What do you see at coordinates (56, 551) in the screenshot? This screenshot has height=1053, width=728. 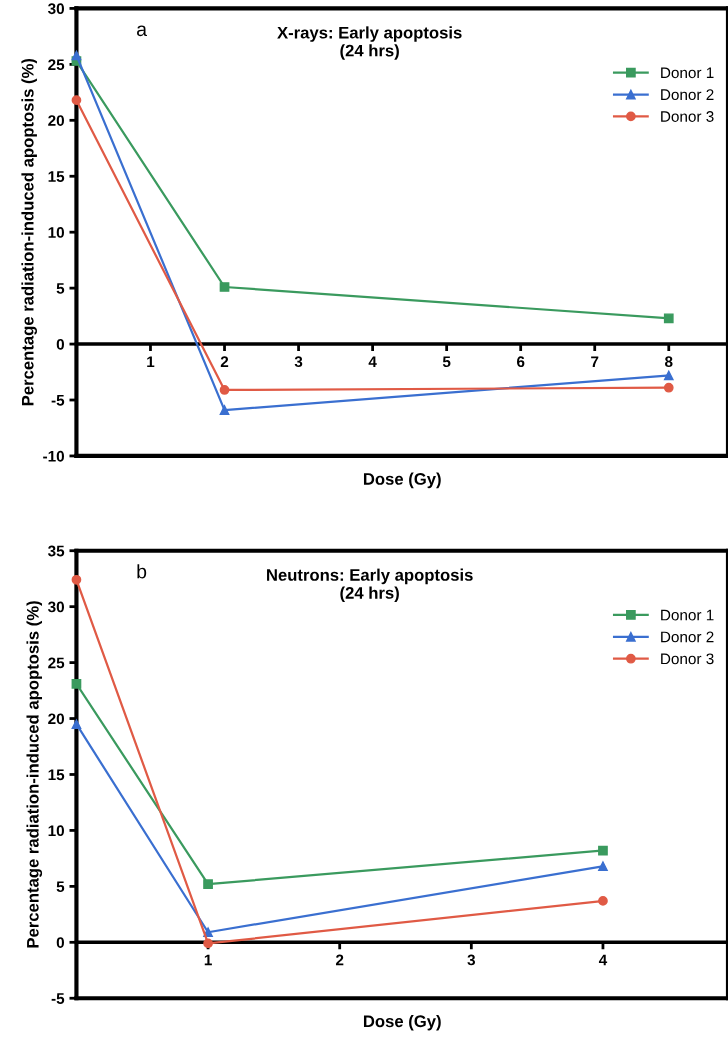 I see `y-tick-label: 35` at bounding box center [56, 551].